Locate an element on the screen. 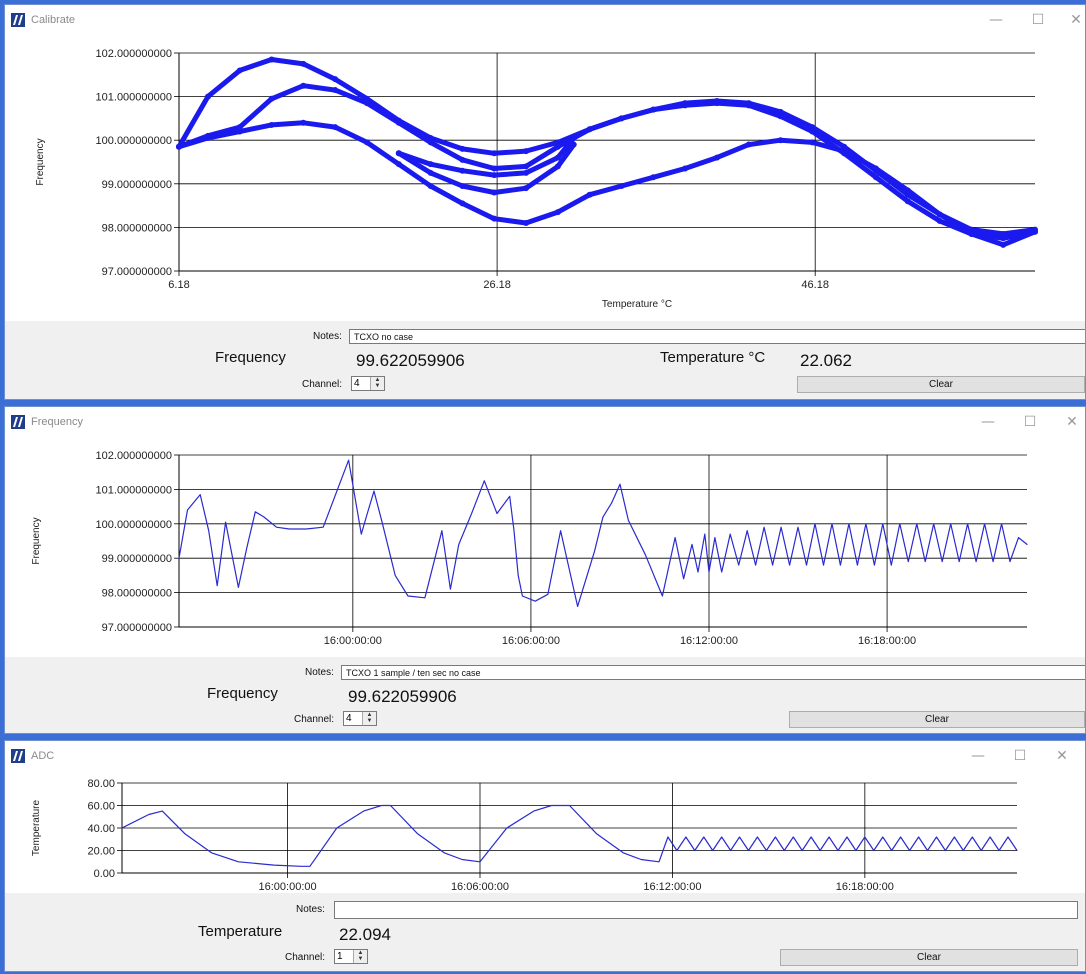 The height and width of the screenshot is (974, 1086). x-tick-label: 26.18 is located at coordinates (497, 285).